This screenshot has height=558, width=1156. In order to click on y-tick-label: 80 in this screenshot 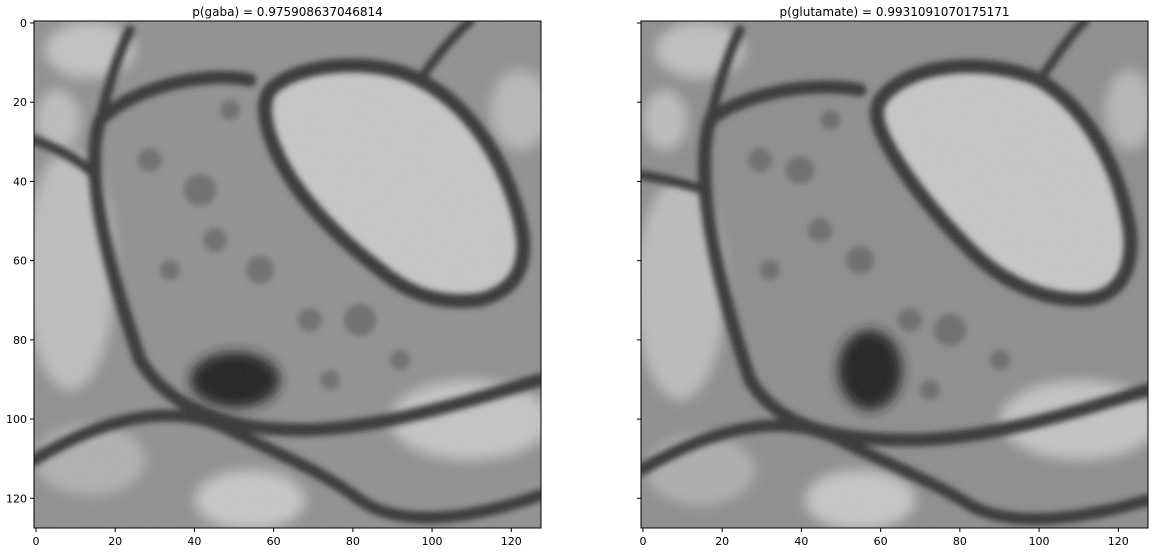, I will do `click(20, 340)`.